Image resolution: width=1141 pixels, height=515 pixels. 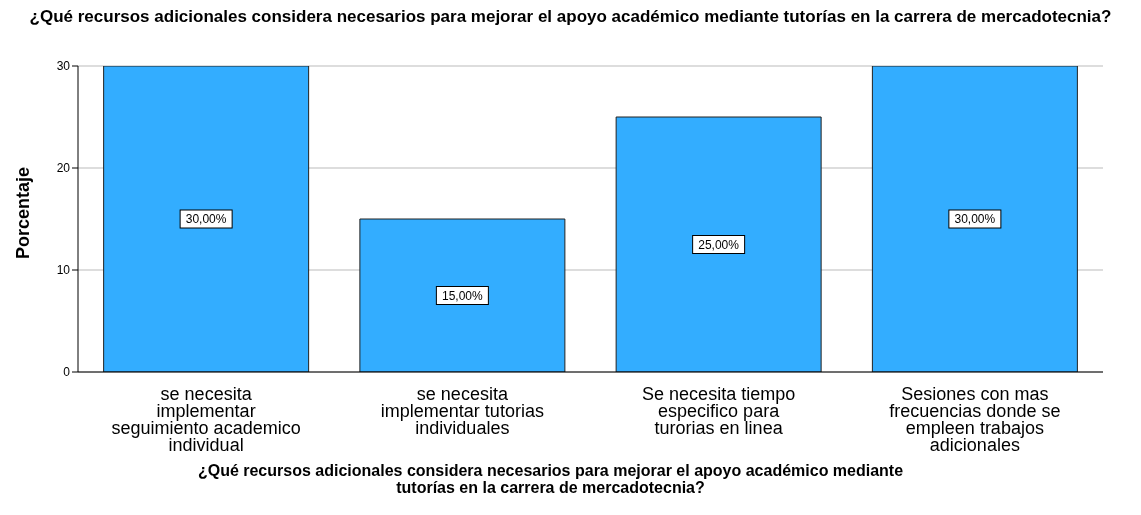 I want to click on x-tick-label: Sesiones con mas frecuencias donde se empleen trabajos adicionales, so click(x=975, y=419).